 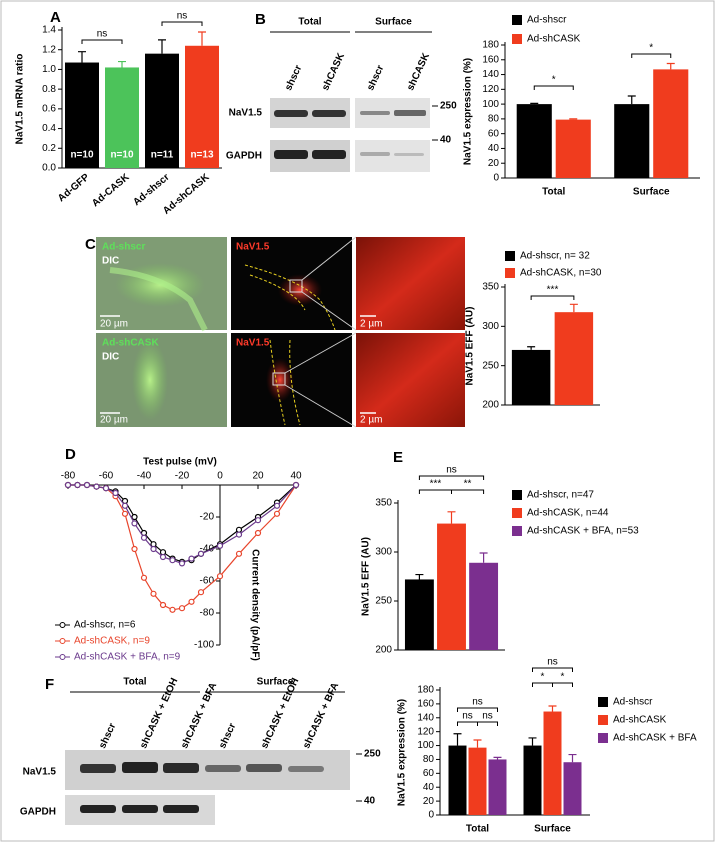 What do you see at coordinates (49, 30) in the screenshot?
I see `y-tick-label: 1.4` at bounding box center [49, 30].